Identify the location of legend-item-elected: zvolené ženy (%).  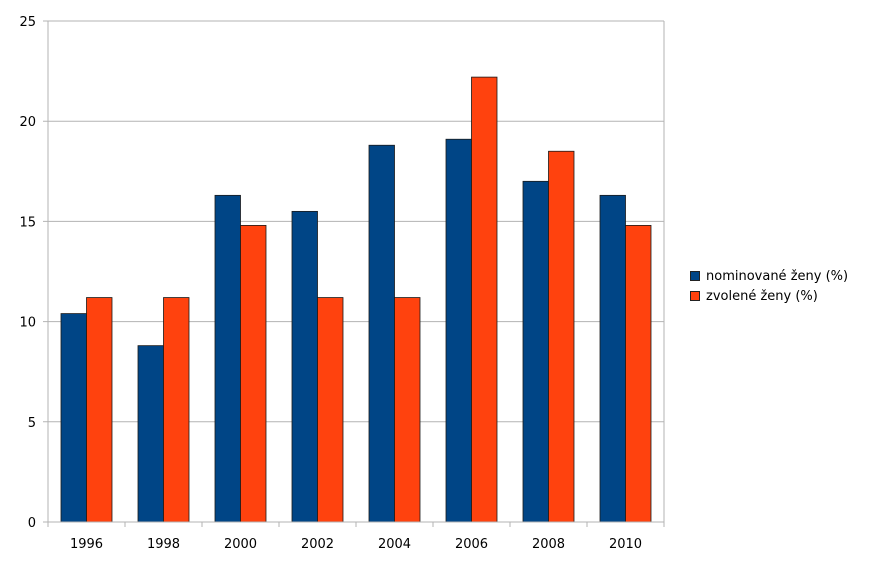
(769, 296).